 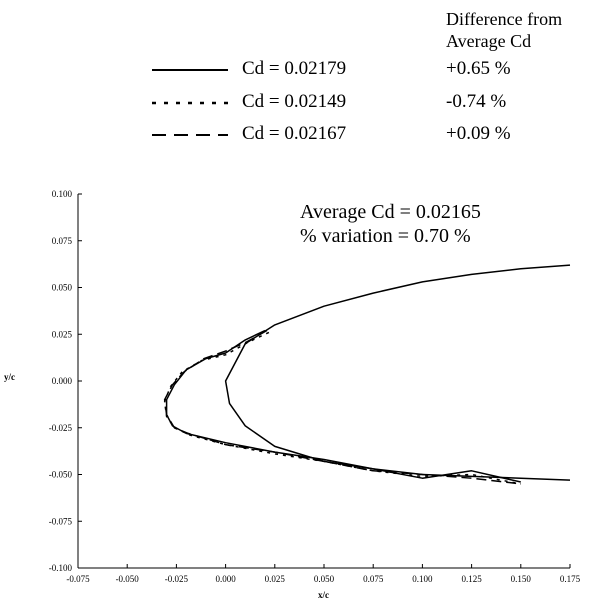 What do you see at coordinates (61, 568) in the screenshot?
I see `y-tick-label: -0.100` at bounding box center [61, 568].